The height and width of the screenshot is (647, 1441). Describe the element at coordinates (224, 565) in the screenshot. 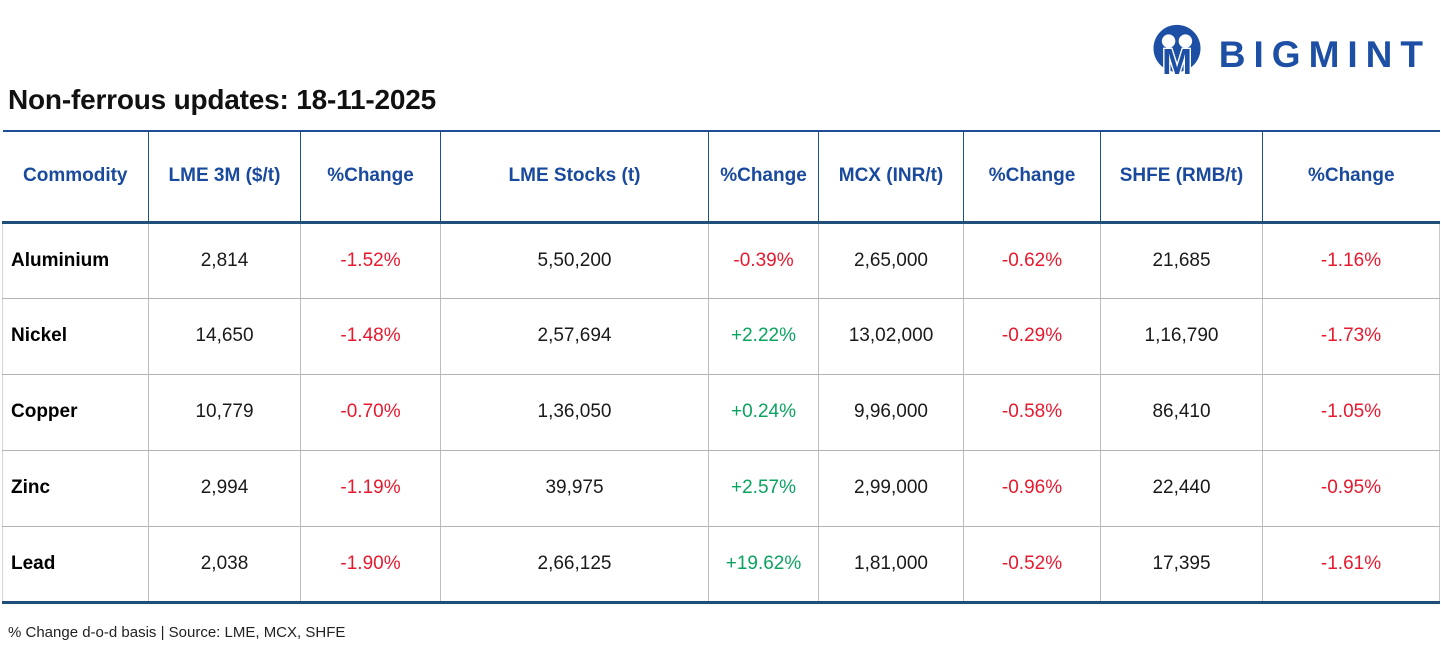

I see `lme-3m-value: 2,038` at that location.